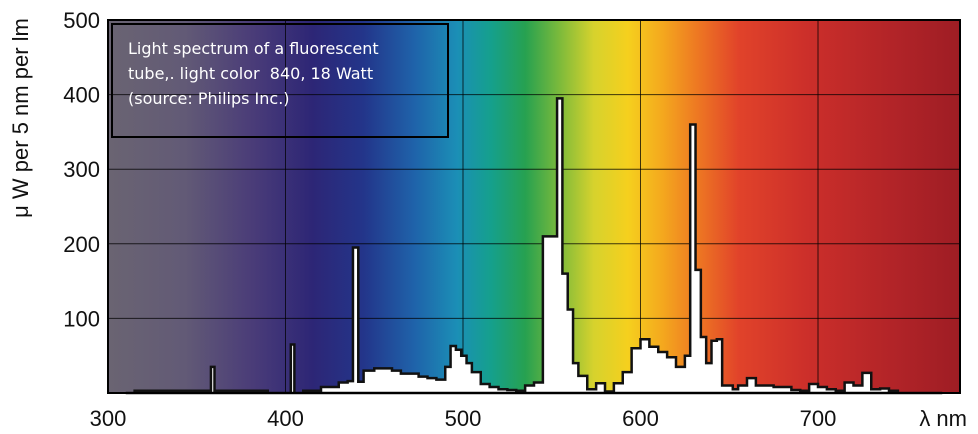  Describe the element at coordinates (818, 418) in the screenshot. I see `x-tick-label: 700` at that location.